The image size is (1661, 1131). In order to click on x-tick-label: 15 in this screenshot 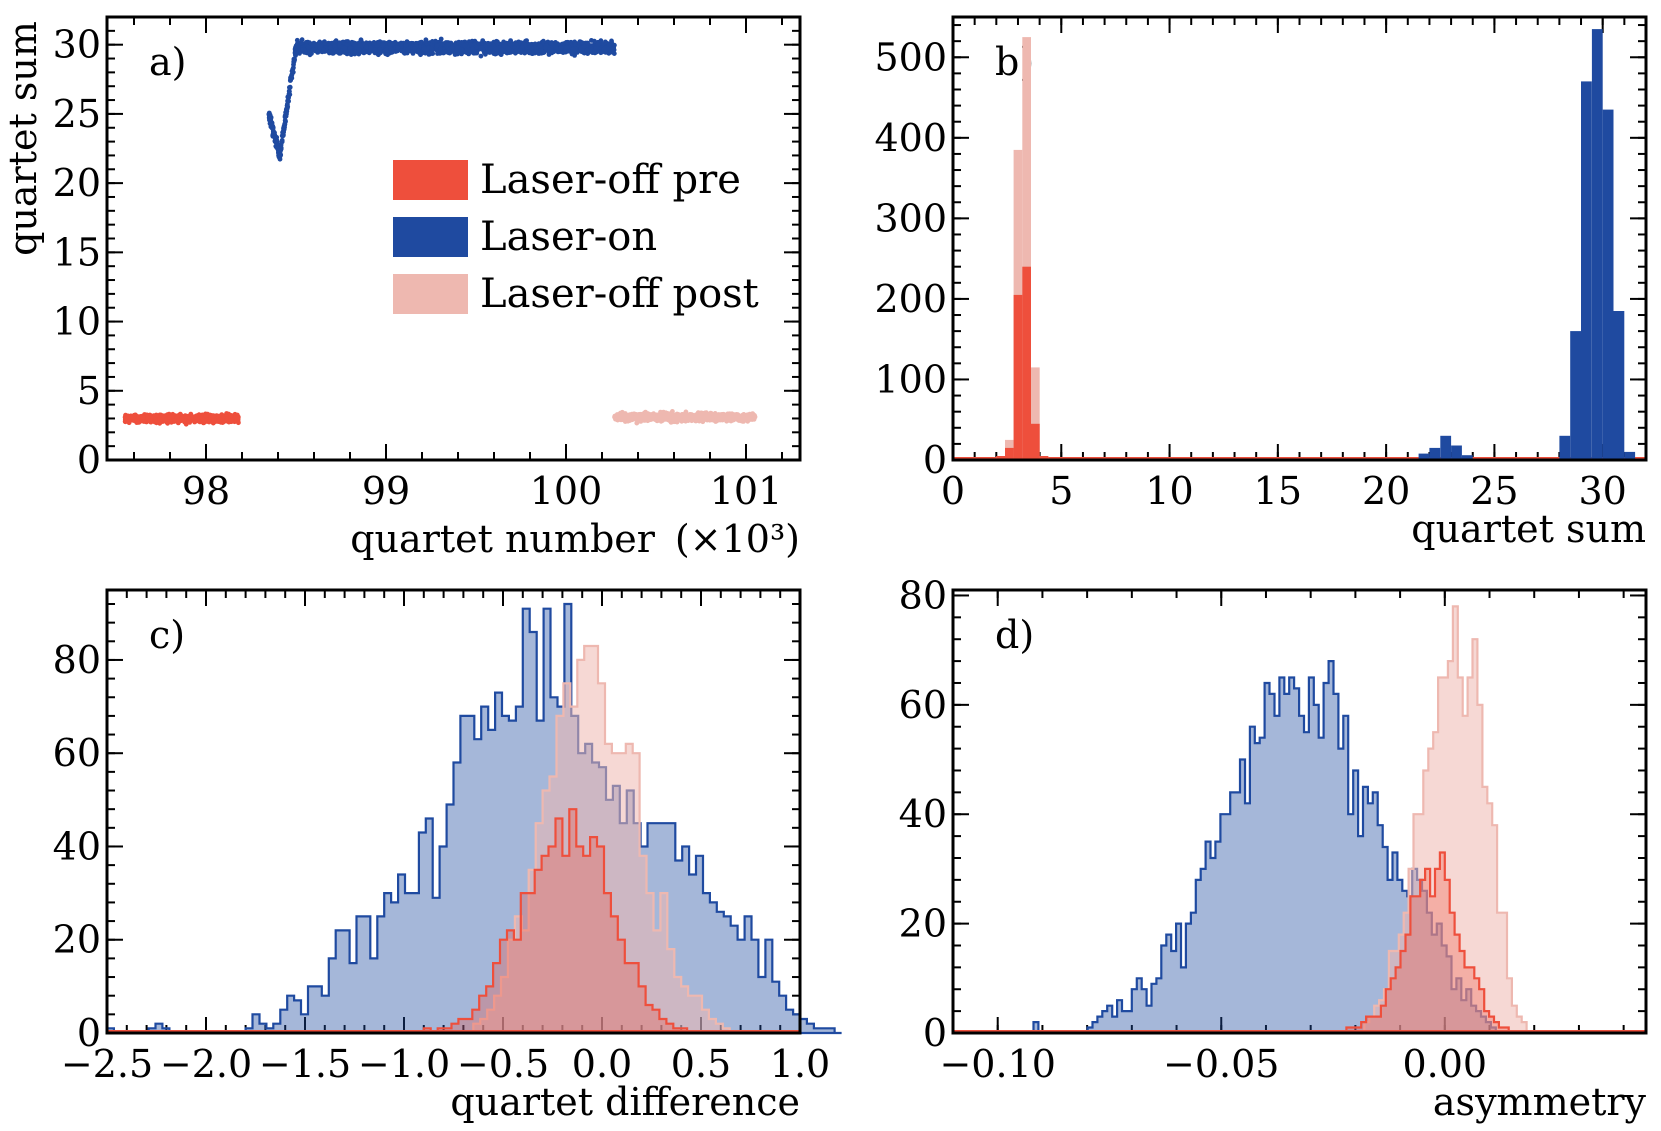, I will do `click(1278, 491)`.